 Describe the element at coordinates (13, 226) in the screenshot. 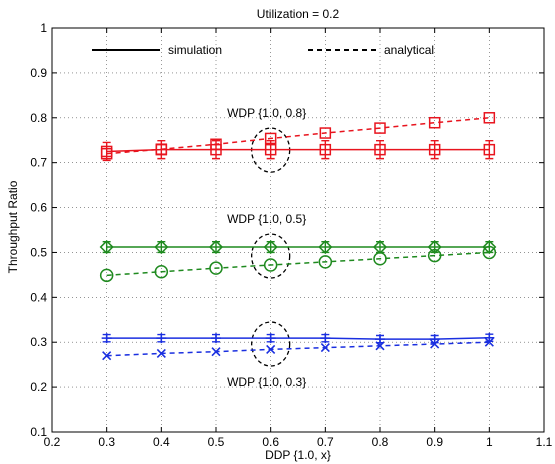

I see `y-axis-label: Throughput Ratio` at that location.